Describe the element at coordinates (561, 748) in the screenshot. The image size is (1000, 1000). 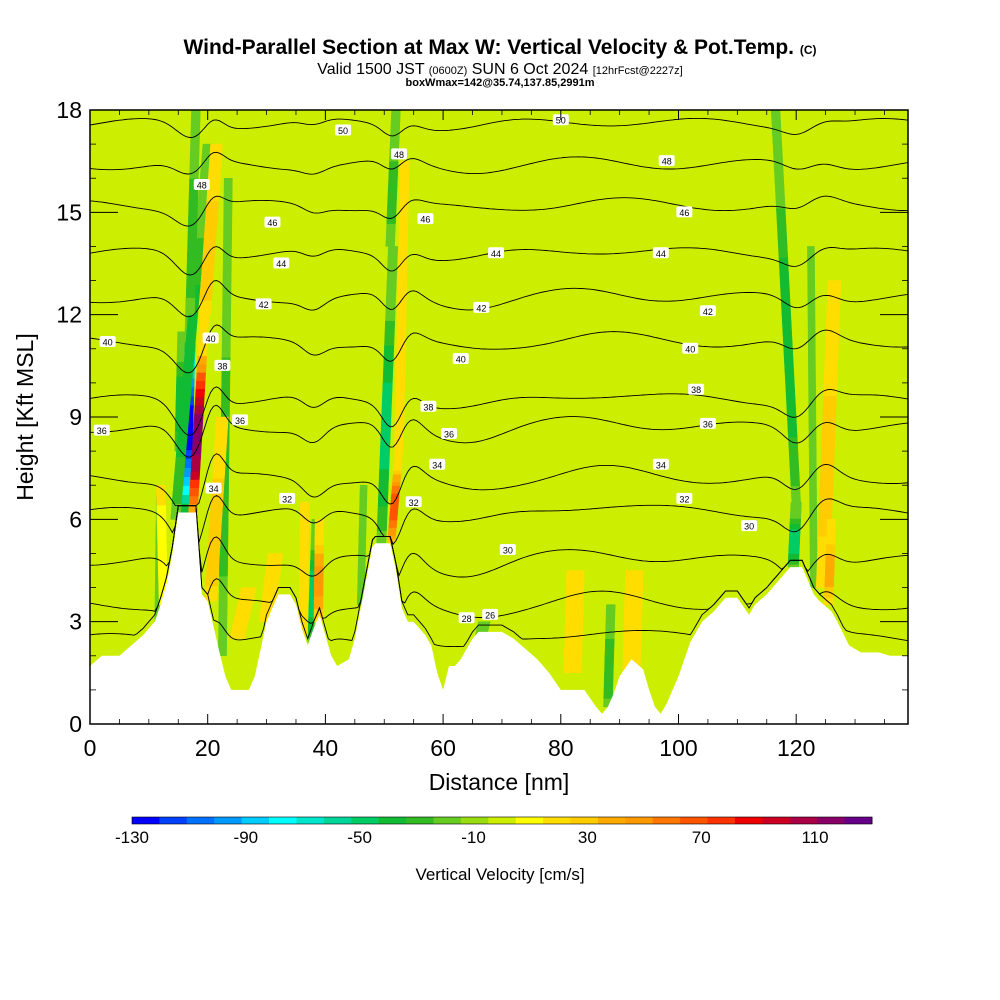
I see `x-tick-label: 80` at that location.